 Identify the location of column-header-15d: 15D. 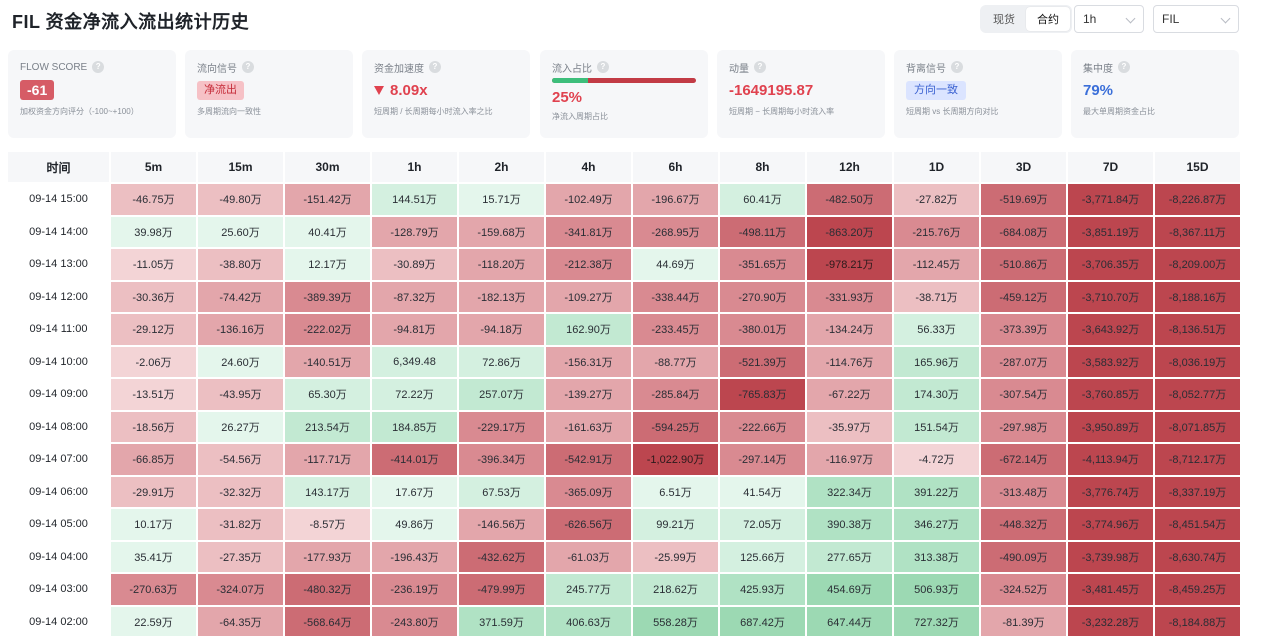
(1197, 167).